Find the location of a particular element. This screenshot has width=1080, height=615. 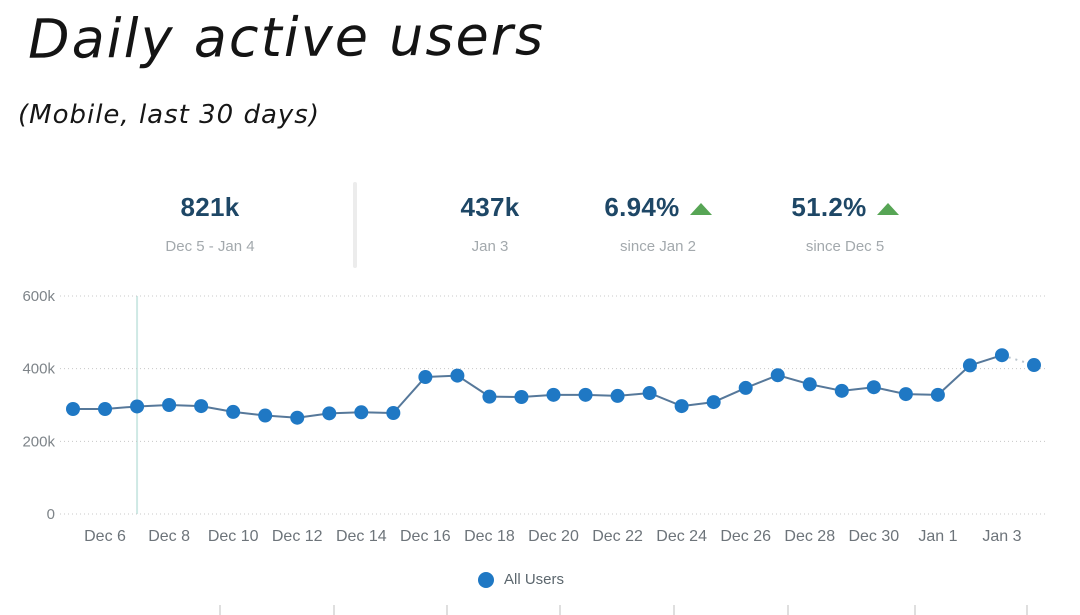

x-axis-tick-label: Jan 3 is located at coordinates (1001, 536).